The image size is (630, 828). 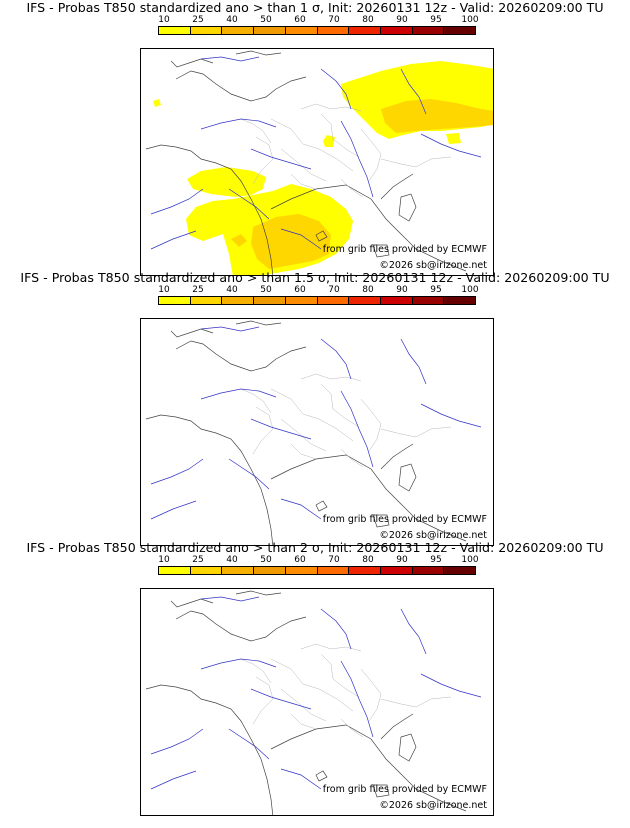 I want to click on probability-shading, so click(x=323, y=168).